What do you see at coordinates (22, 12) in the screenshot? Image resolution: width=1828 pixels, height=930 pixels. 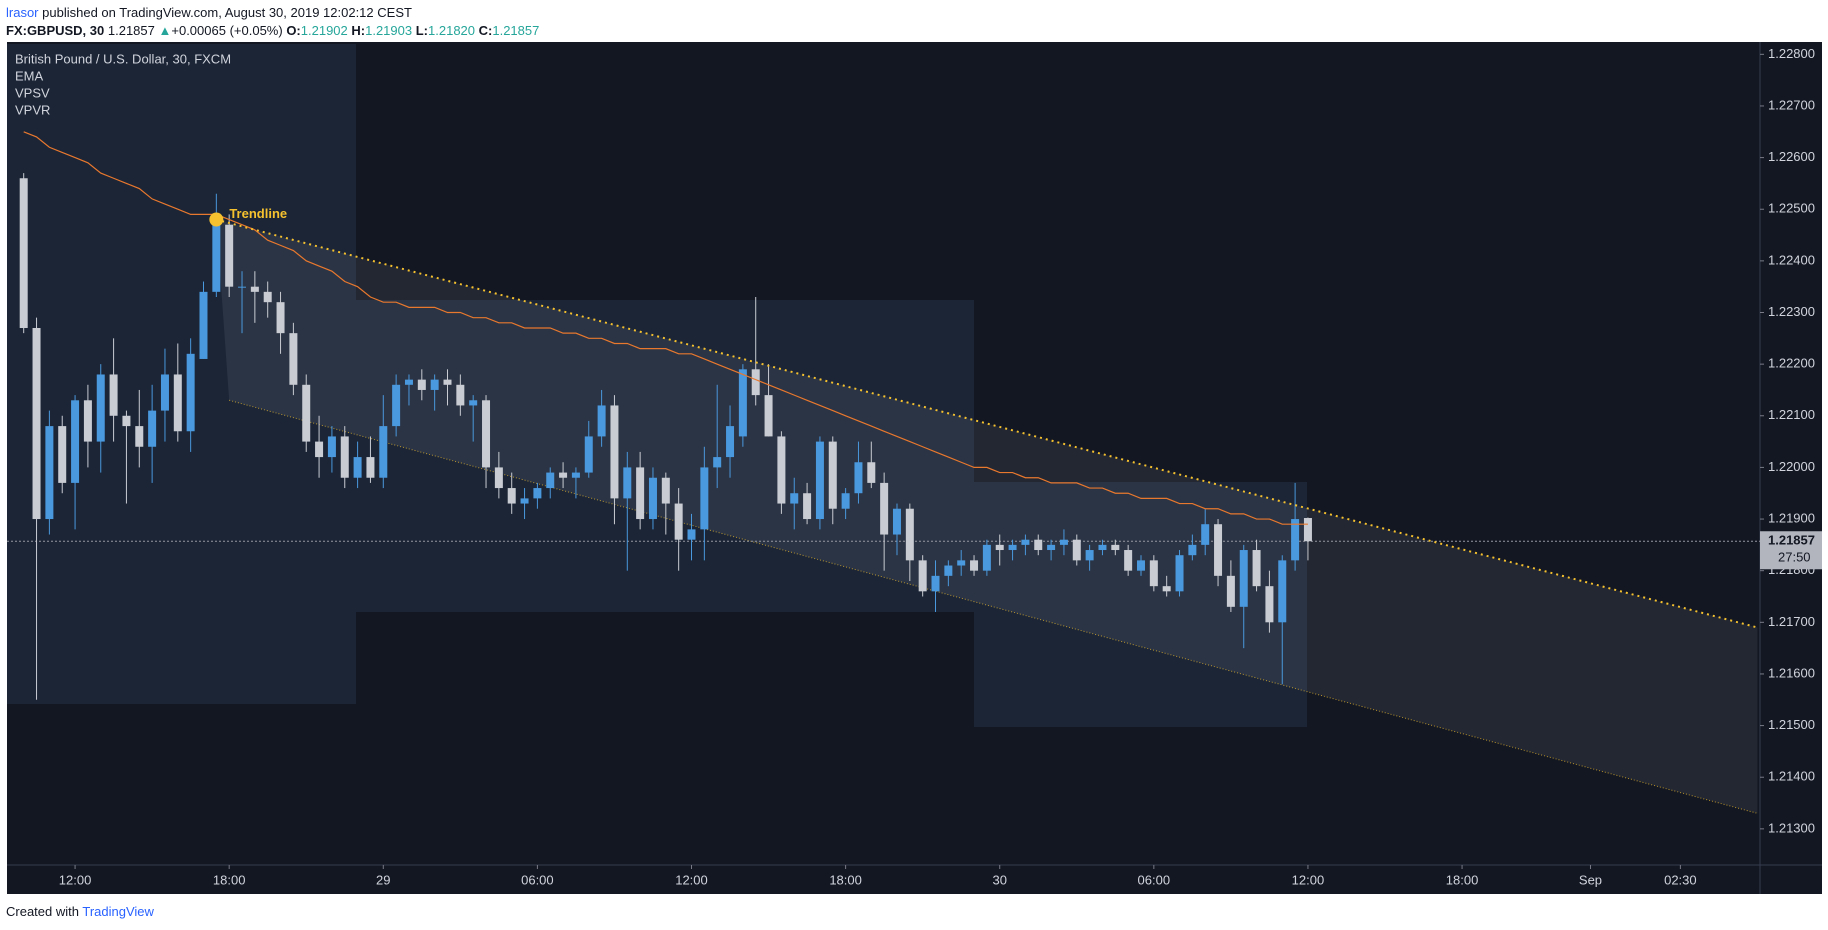 I see `author: lrasor` at bounding box center [22, 12].